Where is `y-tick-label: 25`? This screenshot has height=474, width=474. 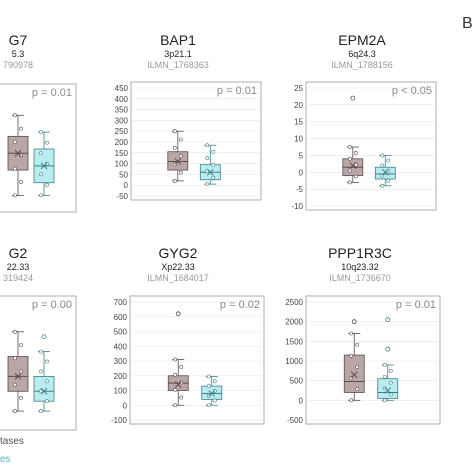 y-tick-label: 25 is located at coordinates (298, 88).